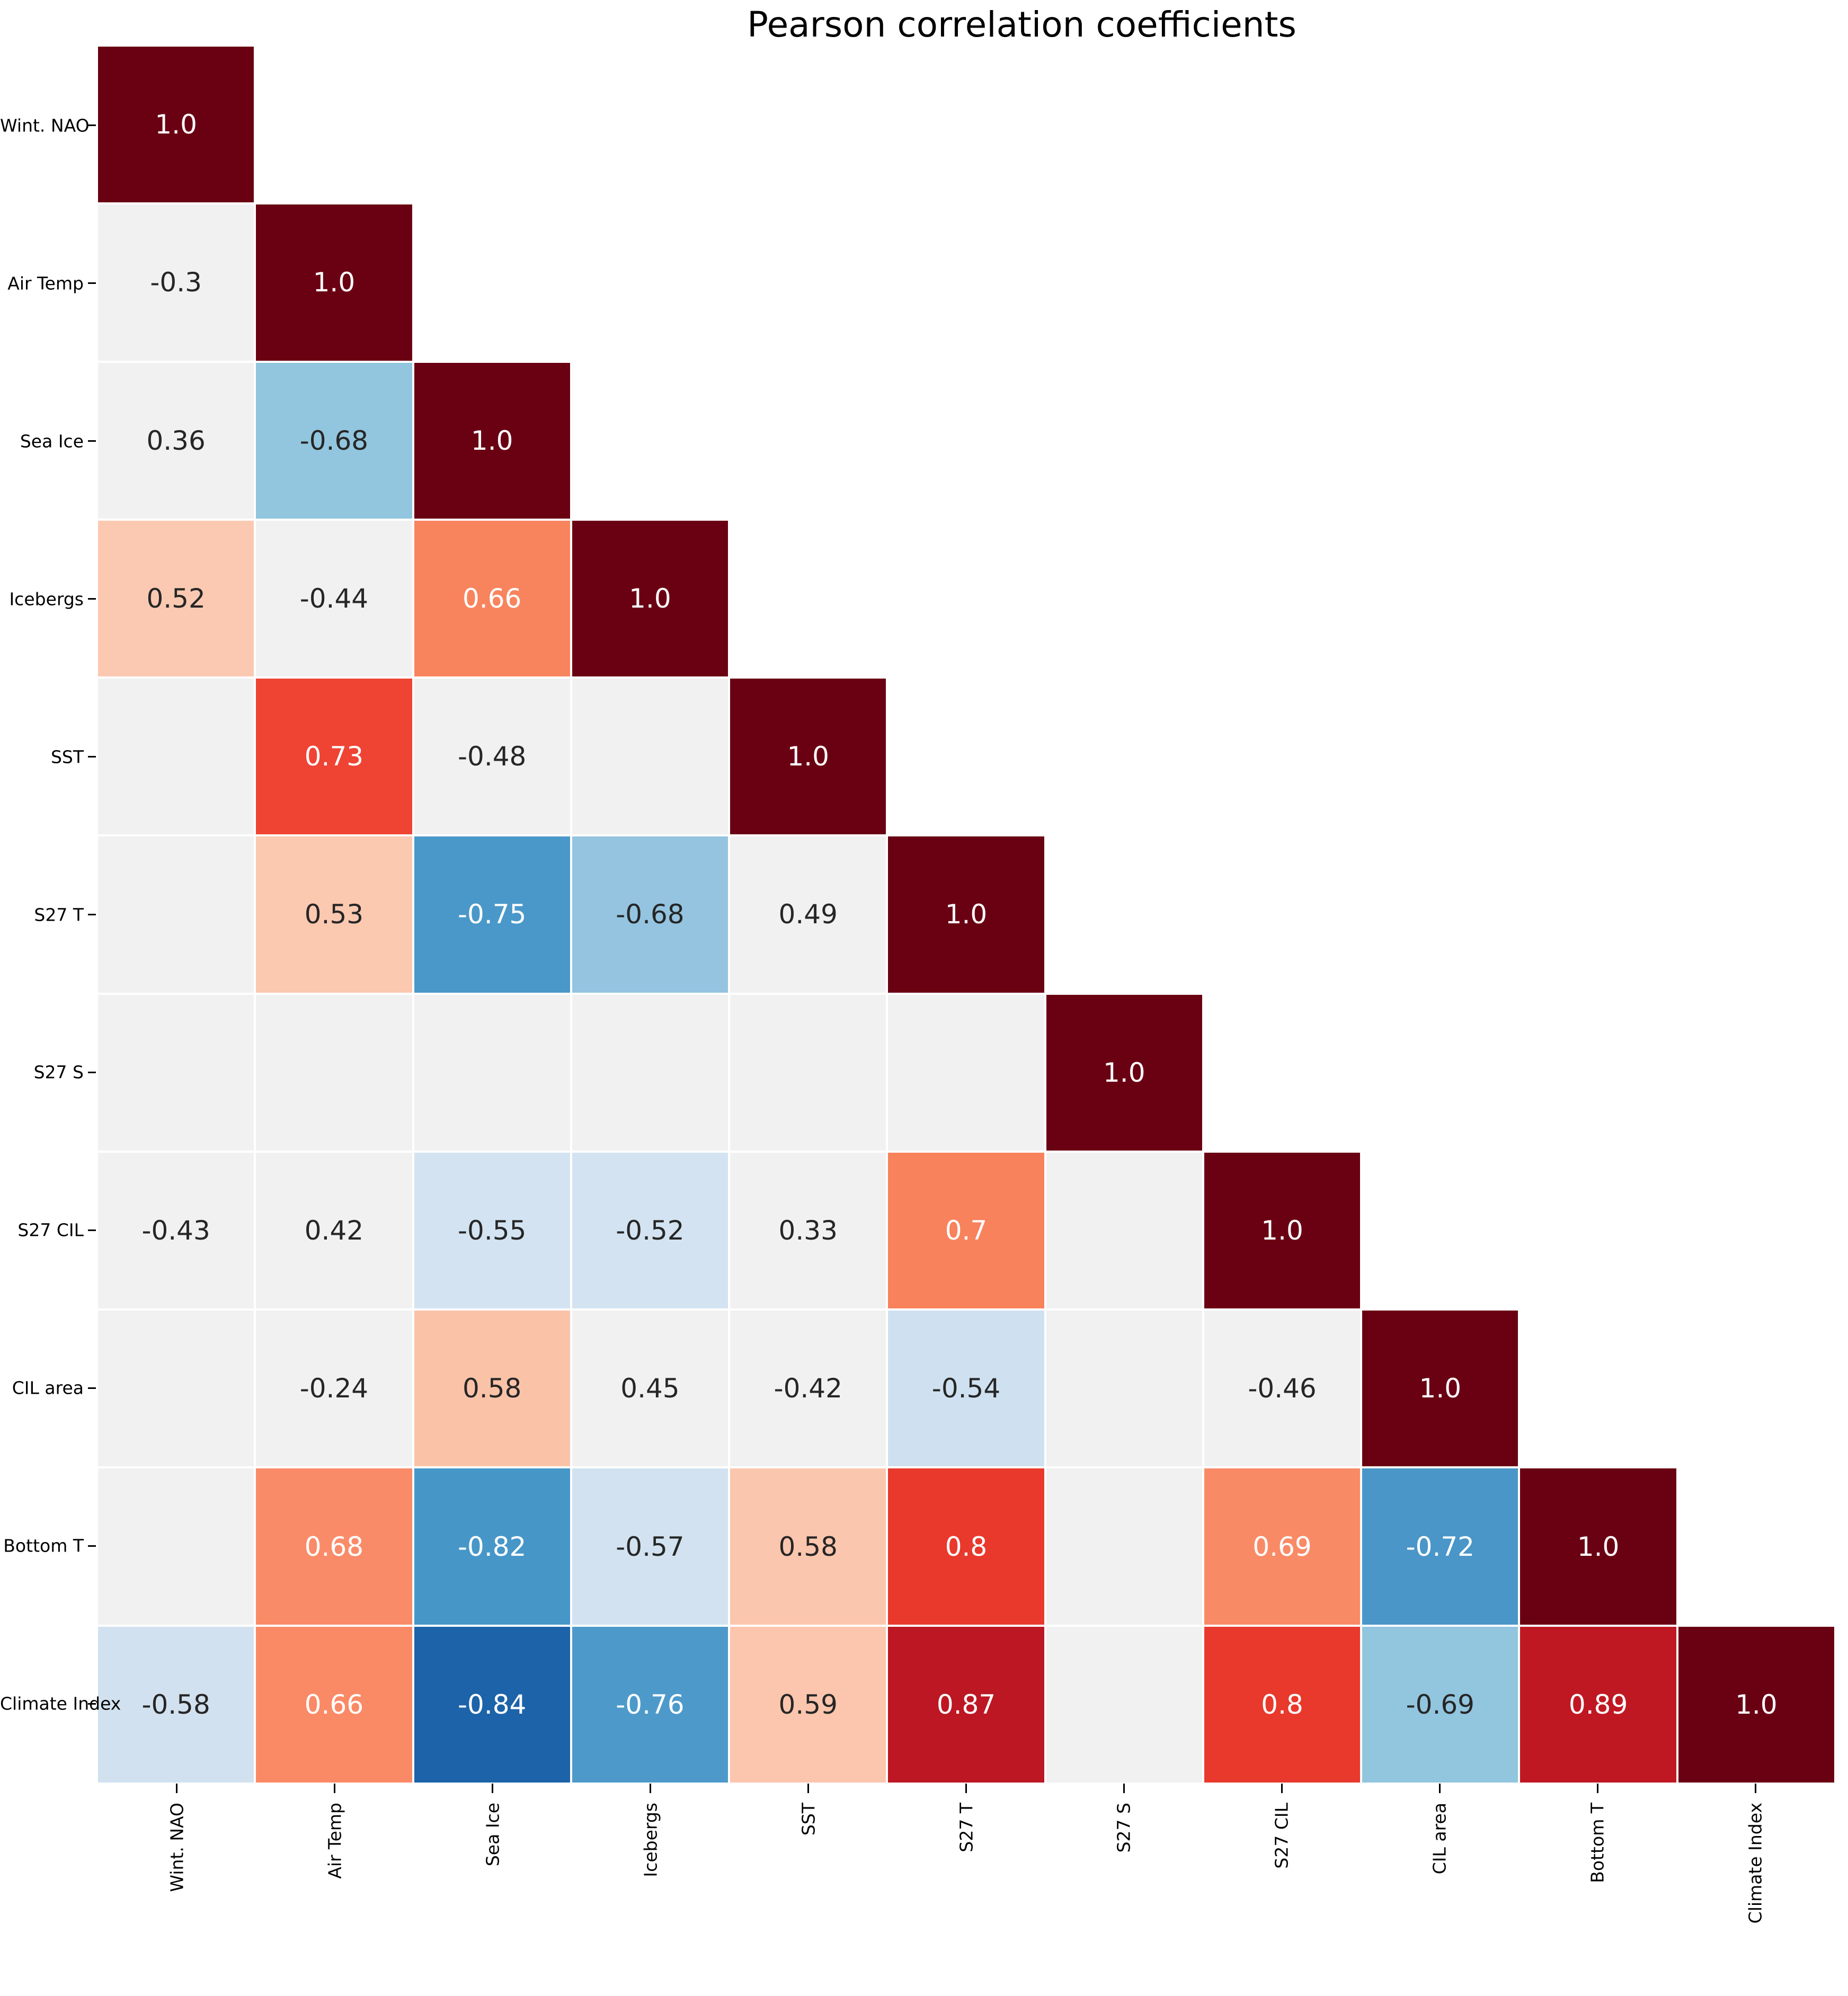  What do you see at coordinates (650, 1840) in the screenshot?
I see `col-label-icebergs: Icebergs` at bounding box center [650, 1840].